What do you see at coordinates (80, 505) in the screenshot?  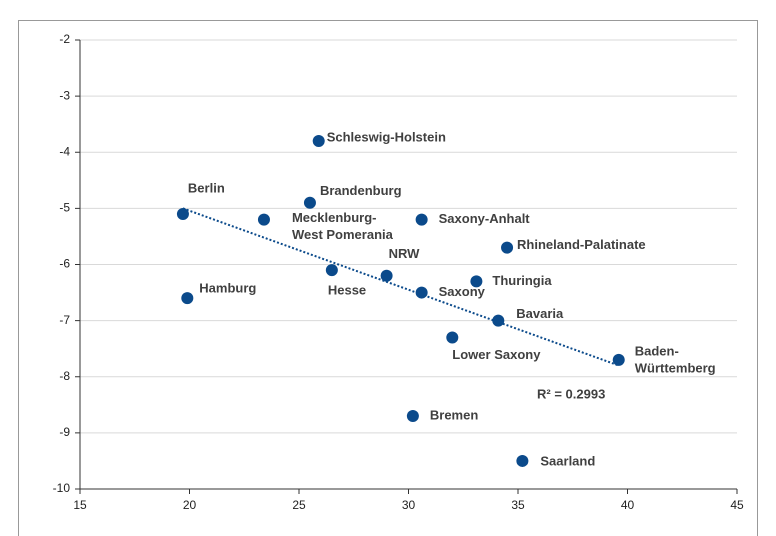 I see `x-tick-label: 15` at bounding box center [80, 505].